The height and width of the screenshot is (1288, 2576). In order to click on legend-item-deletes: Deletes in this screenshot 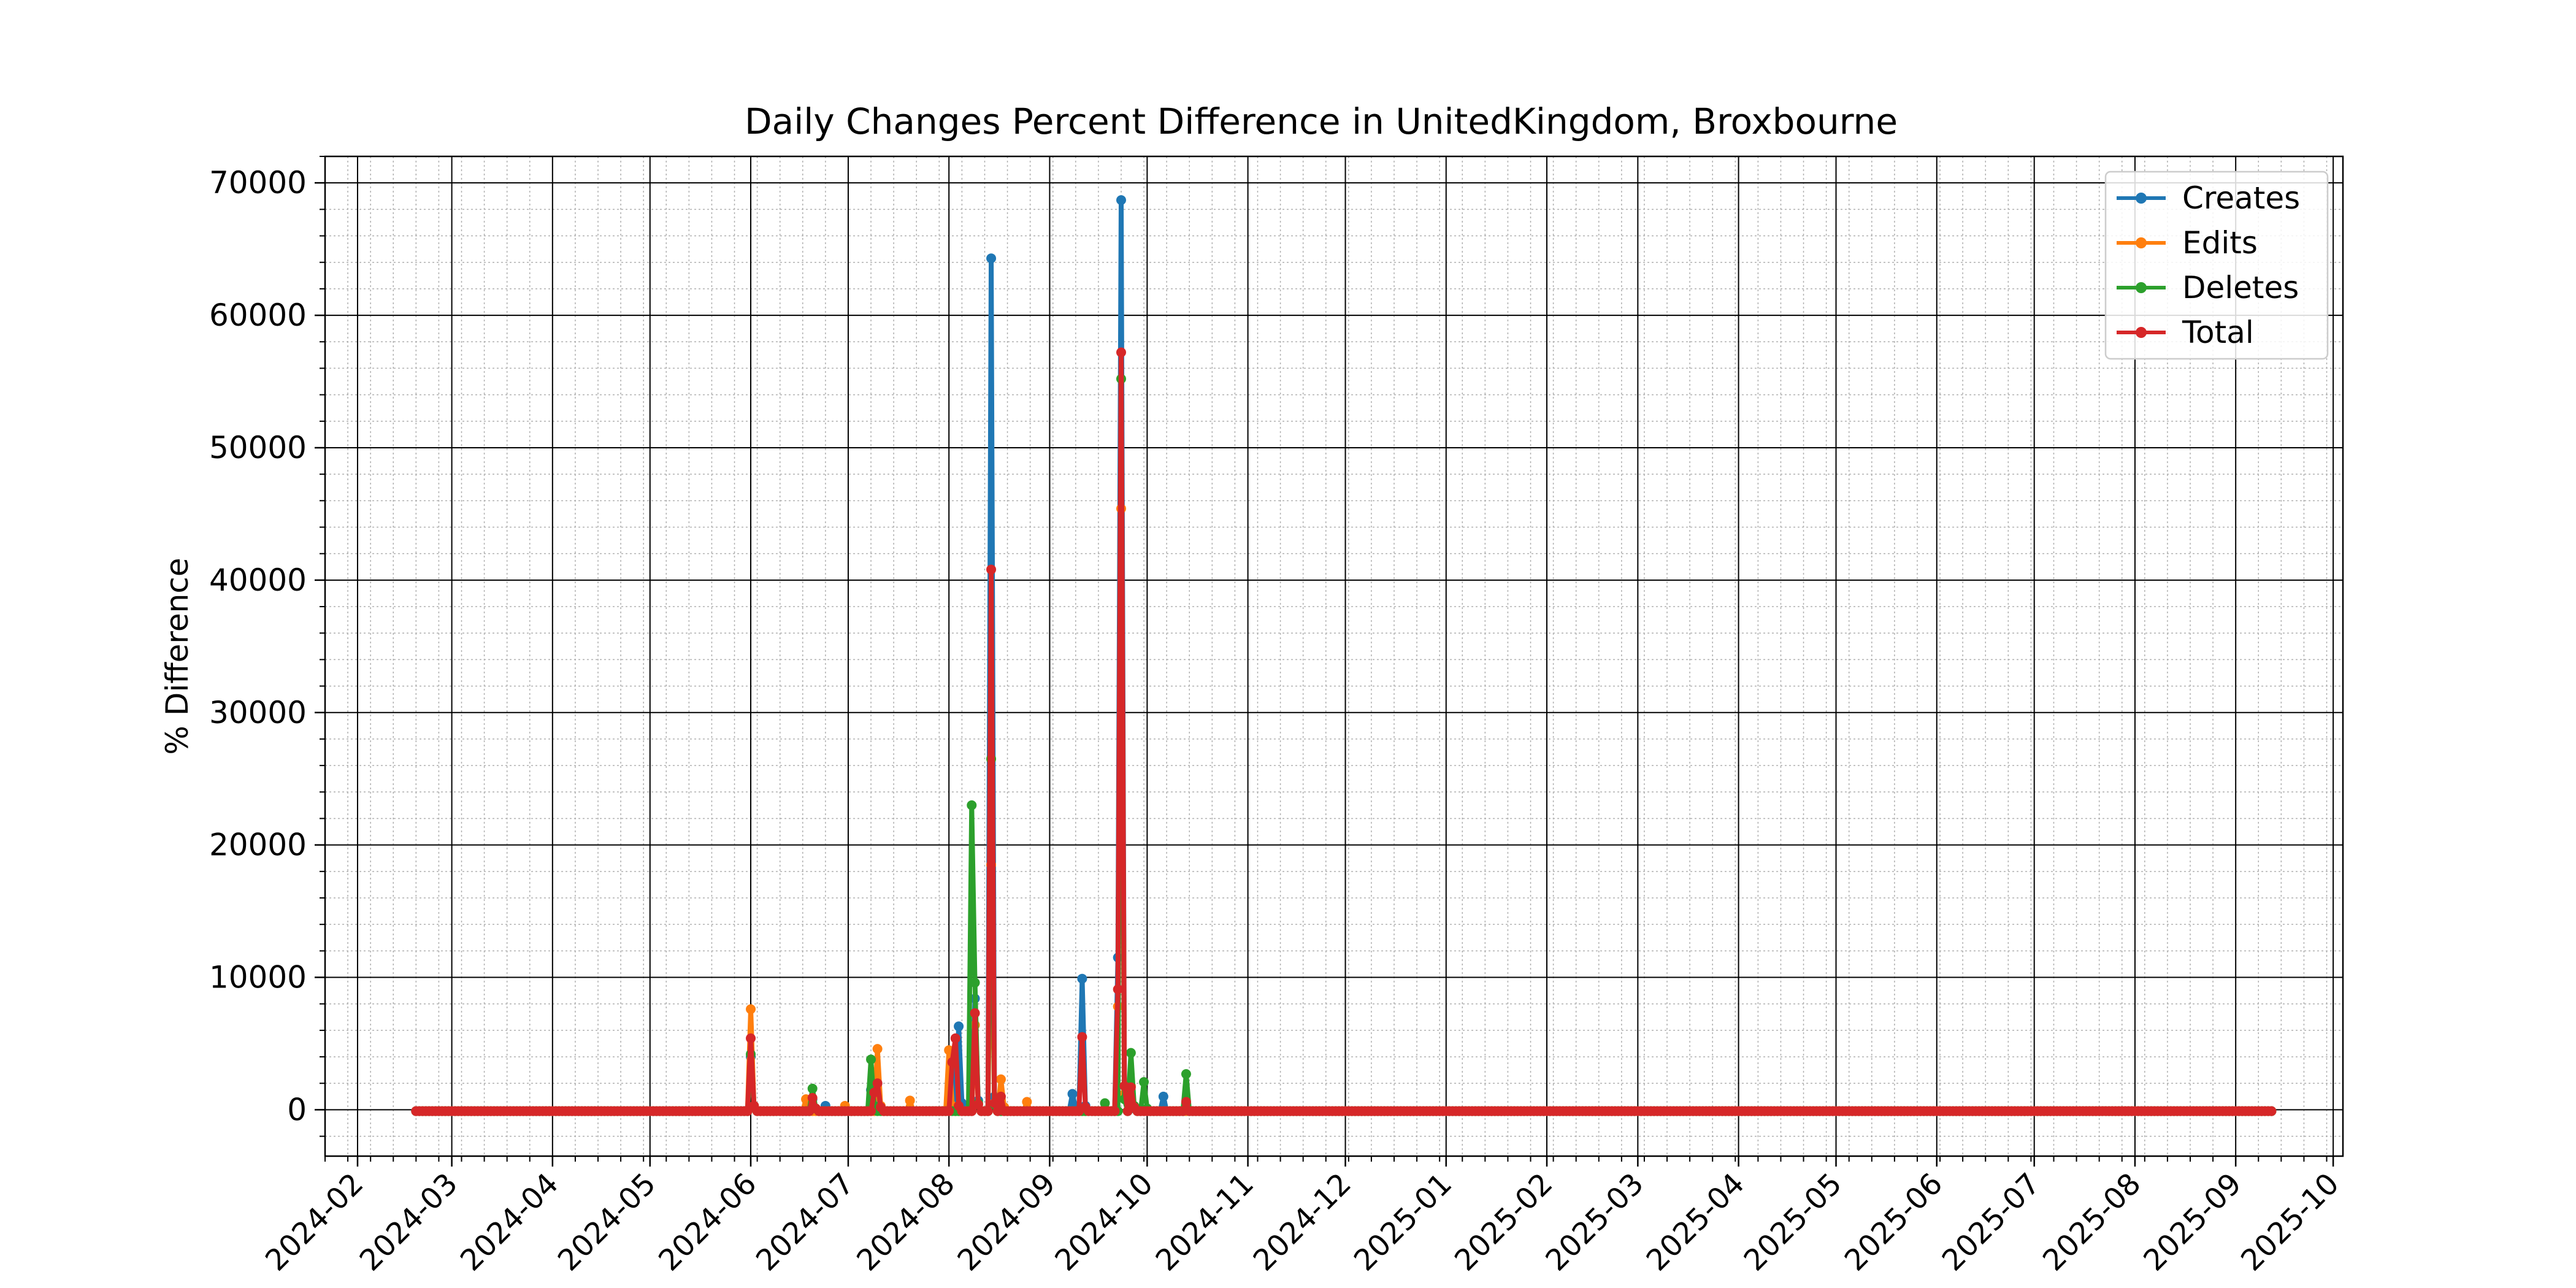, I will do `click(2208, 287)`.